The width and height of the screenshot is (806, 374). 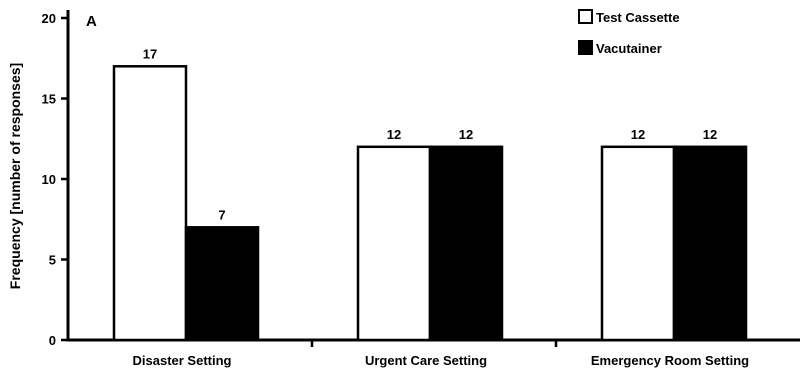 What do you see at coordinates (49, 179) in the screenshot?
I see `y-tick-label: 10` at bounding box center [49, 179].